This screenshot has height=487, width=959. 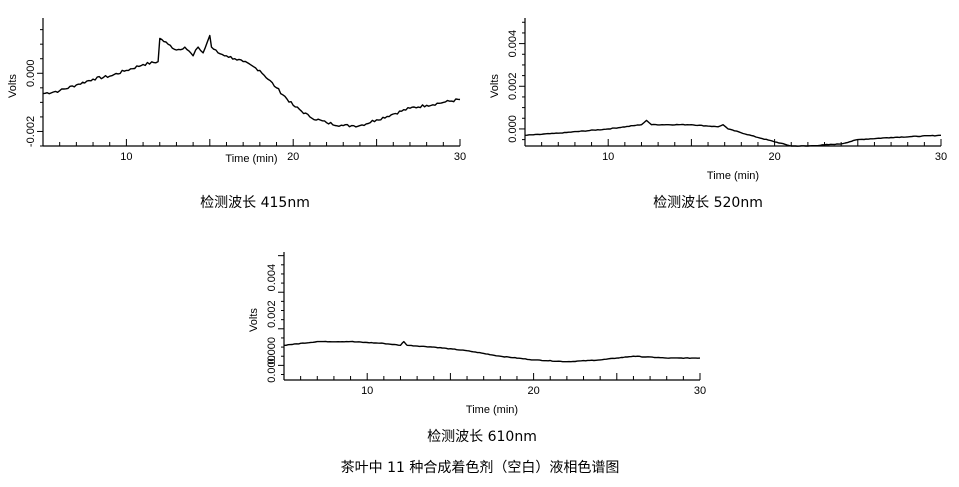 What do you see at coordinates (31, 131) in the screenshot?
I see `y-tick-label: -0.002` at bounding box center [31, 131].